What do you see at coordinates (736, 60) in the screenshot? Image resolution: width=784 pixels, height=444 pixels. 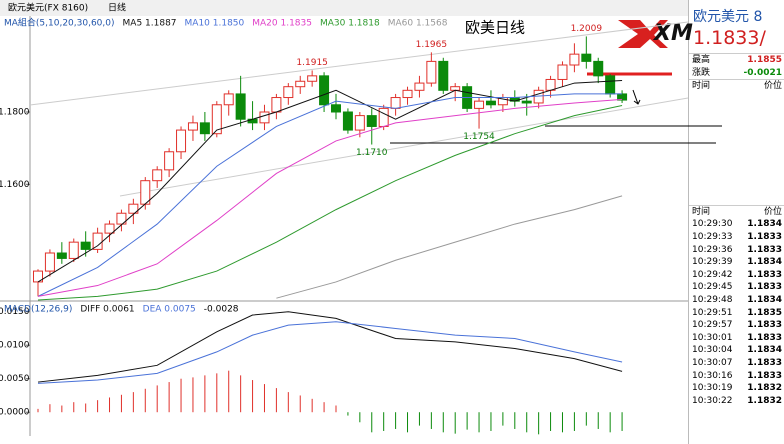 I see `high-row: 最高 1.1855` at bounding box center [736, 60].